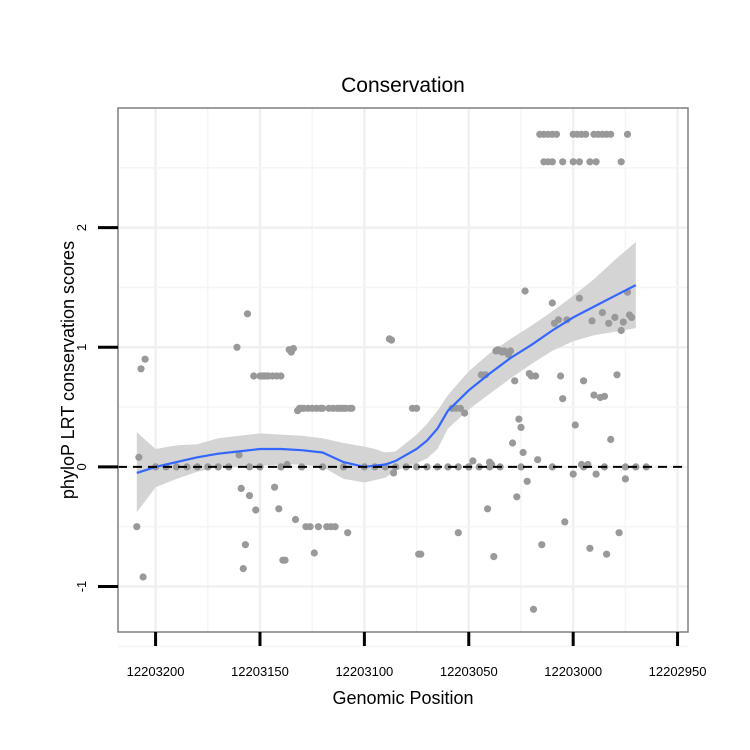 This screenshot has height=750, width=750. Describe the element at coordinates (573, 671) in the screenshot. I see `x-tick-label: 12203000` at that location.